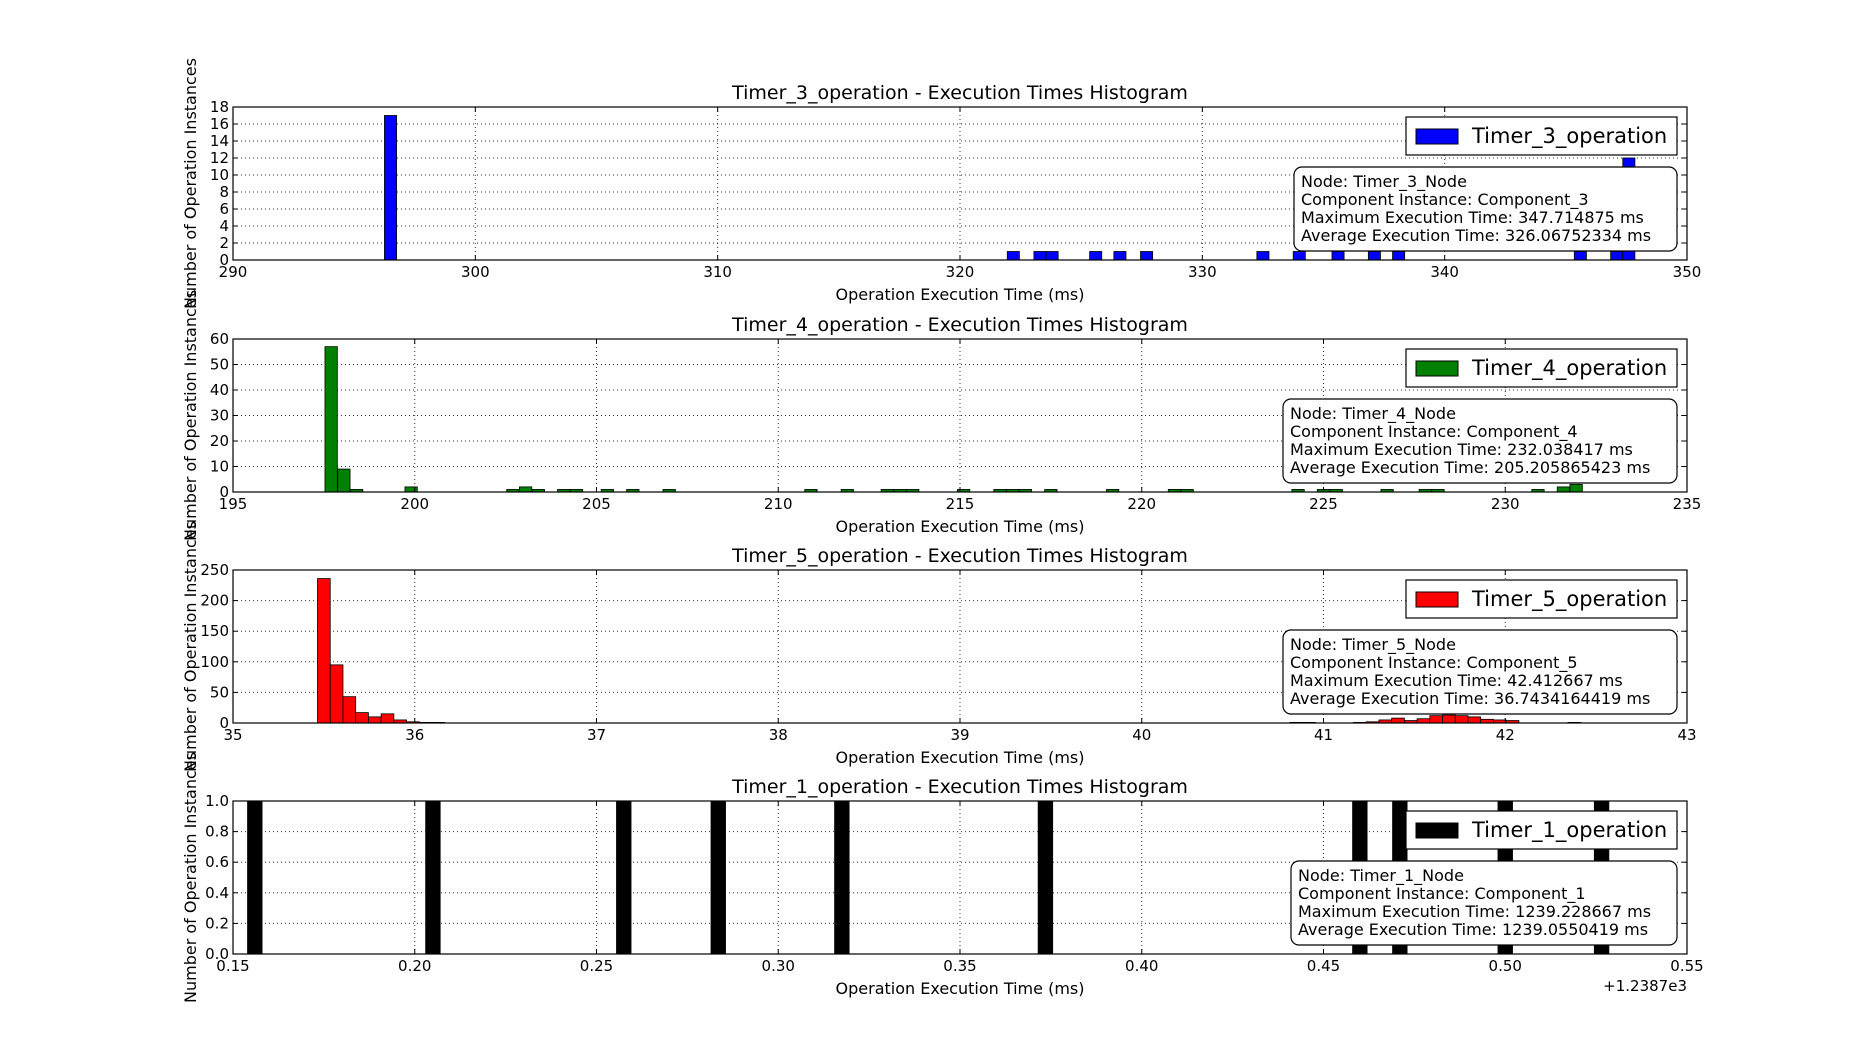 Image resolution: width=1850 pixels, height=1050 pixels. What do you see at coordinates (217, 893) in the screenshot?
I see `y-tick-label: 0.4` at bounding box center [217, 893].